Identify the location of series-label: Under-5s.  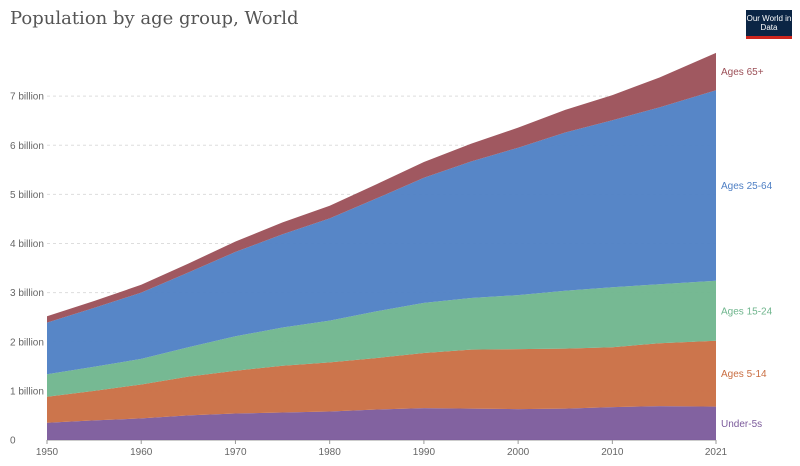
(741, 424).